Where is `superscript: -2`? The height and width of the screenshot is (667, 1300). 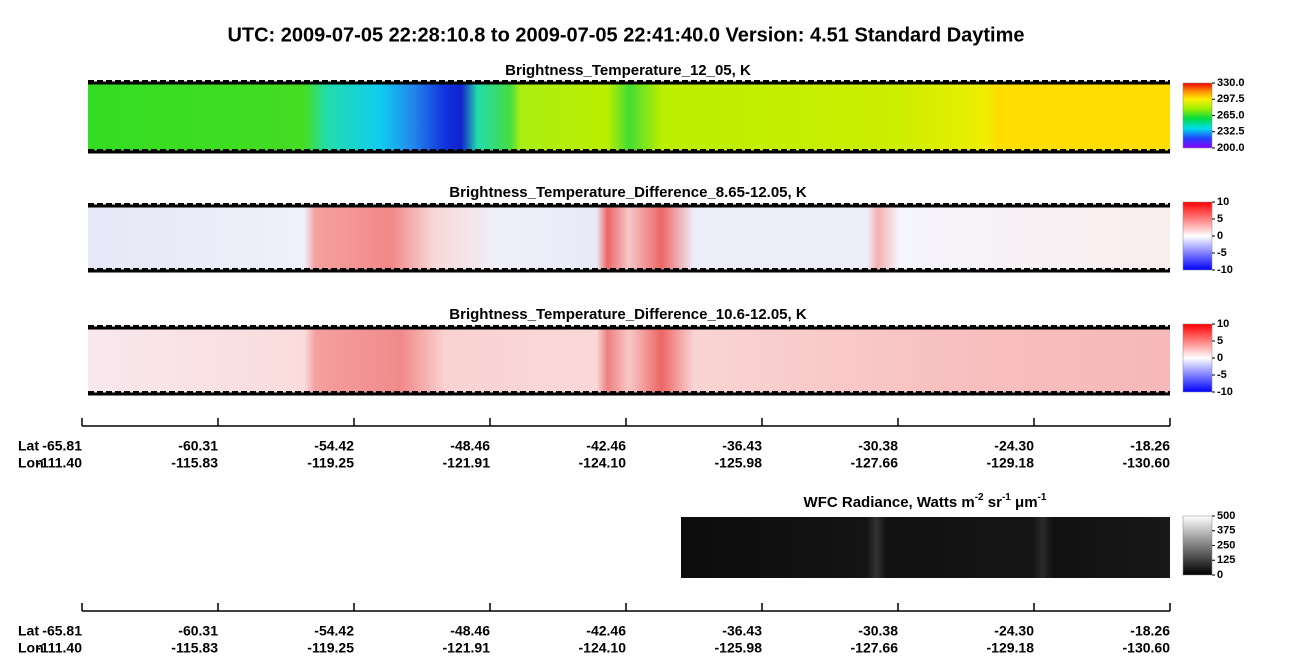 superscript: -2 is located at coordinates (979, 497).